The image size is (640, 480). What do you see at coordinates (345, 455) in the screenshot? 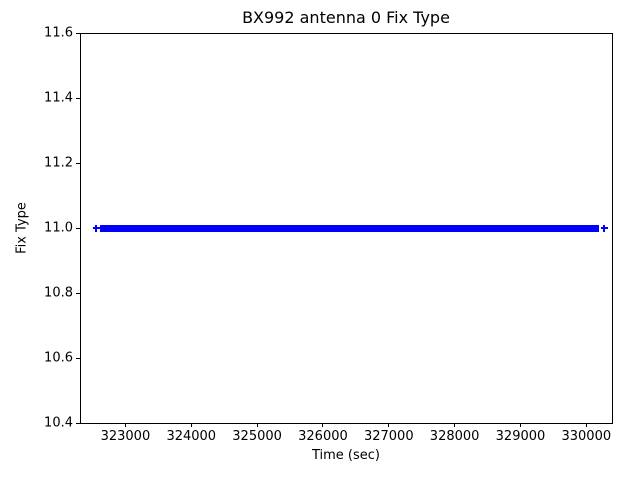
I see `x-axis-label: Time (sec)` at bounding box center [345, 455].